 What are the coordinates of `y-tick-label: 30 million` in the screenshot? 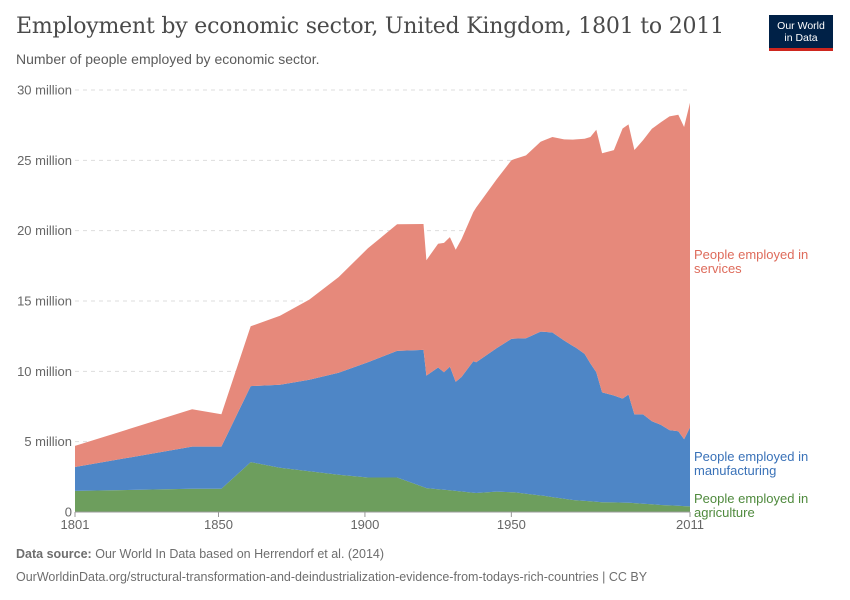 It's located at (44, 90).